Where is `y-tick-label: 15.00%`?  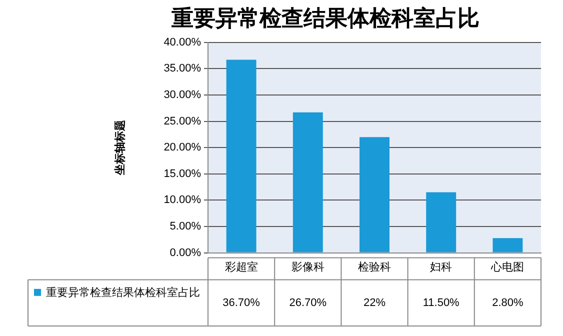 y-tick-label: 15.00% is located at coordinates (183, 174).